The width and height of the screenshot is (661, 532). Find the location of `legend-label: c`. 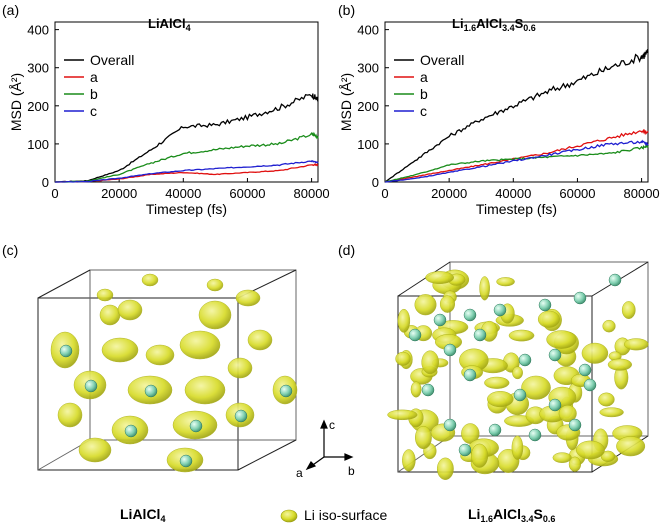

legend-label: c is located at coordinates (423, 111).